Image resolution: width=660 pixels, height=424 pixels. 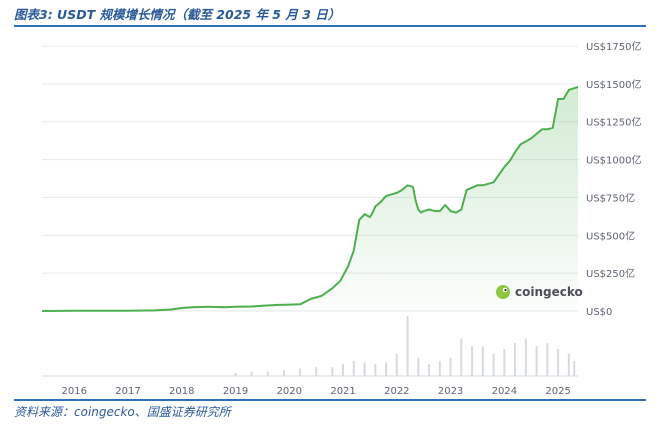 I want to click on x-tick-label: 2021, so click(x=342, y=391).